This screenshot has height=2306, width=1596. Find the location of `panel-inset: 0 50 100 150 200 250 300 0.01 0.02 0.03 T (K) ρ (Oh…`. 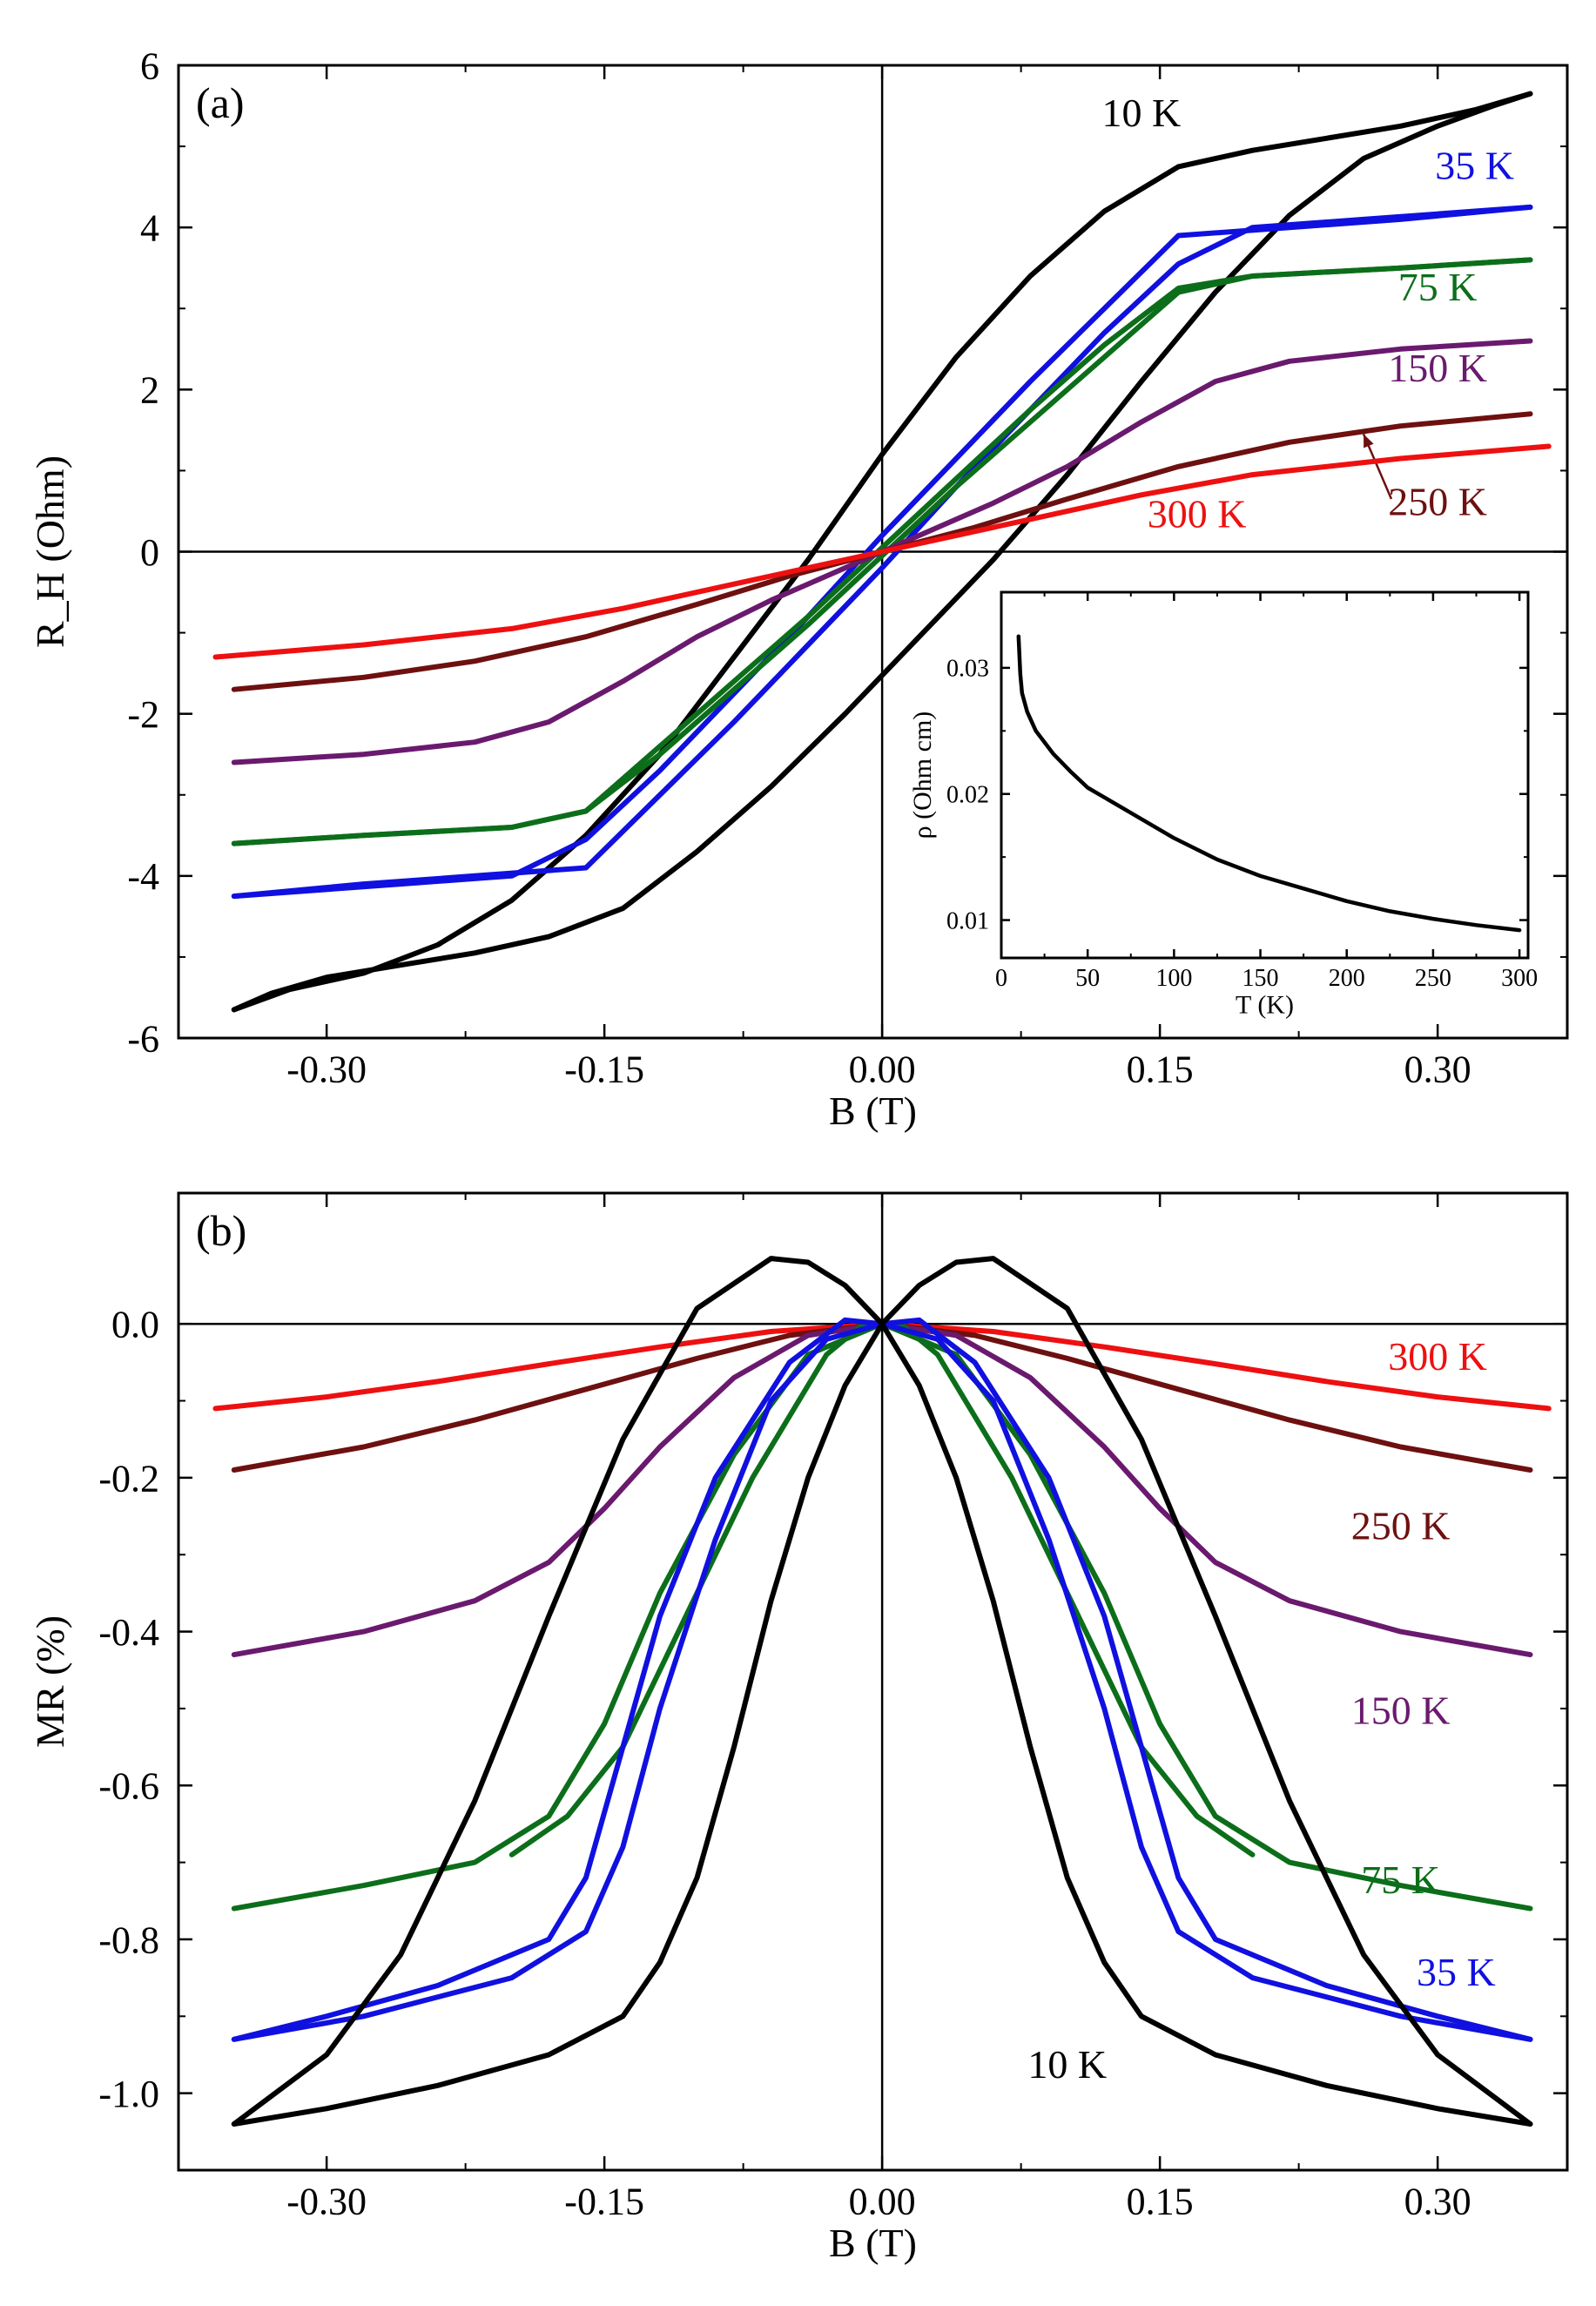

panel-inset: 0 50 100 150 200 250 300 0.01 0.02 0.03 T (K) ρ (Oh… is located at coordinates (1223, 805).